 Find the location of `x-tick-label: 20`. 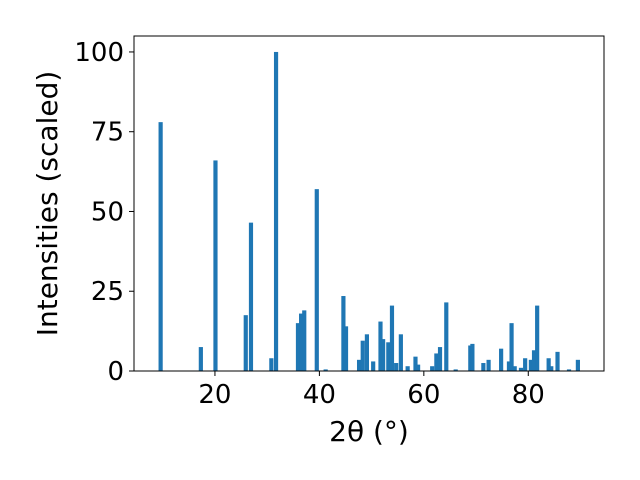

x-tick-label: 20 is located at coordinates (214, 395).